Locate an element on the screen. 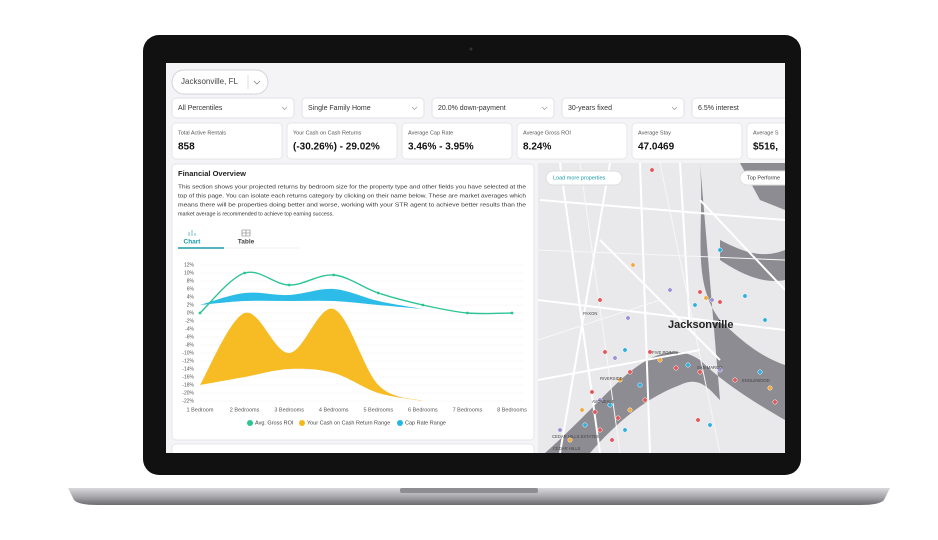  stat-value: 3.46% - 3.95% is located at coordinates (441, 147).